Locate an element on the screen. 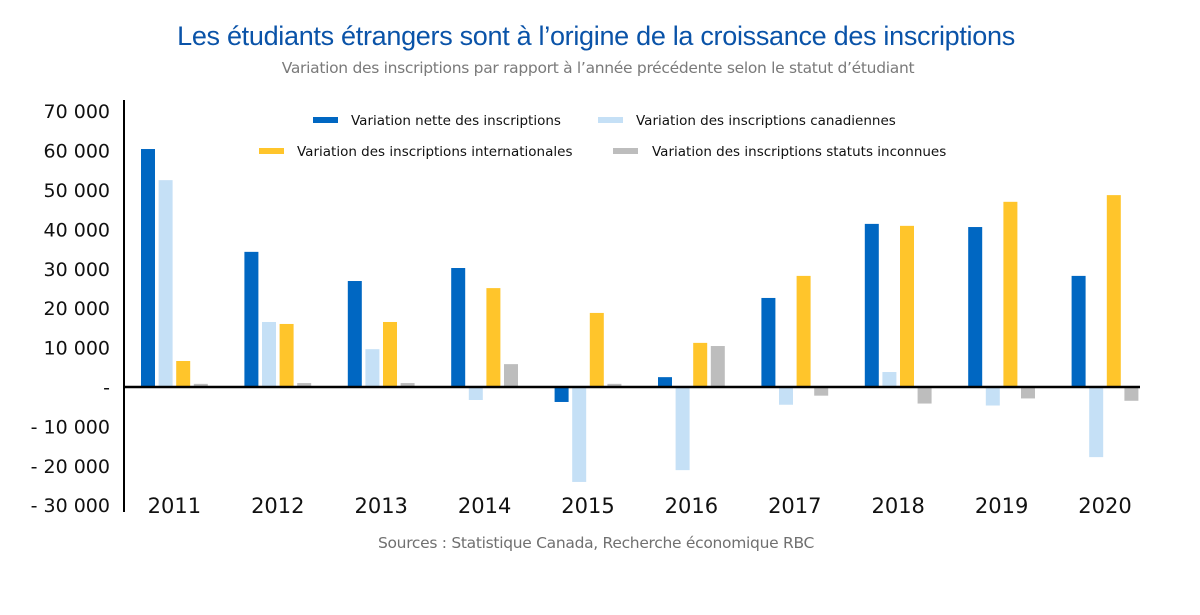  y-tick-label: - 30 000 is located at coordinates (70, 506).